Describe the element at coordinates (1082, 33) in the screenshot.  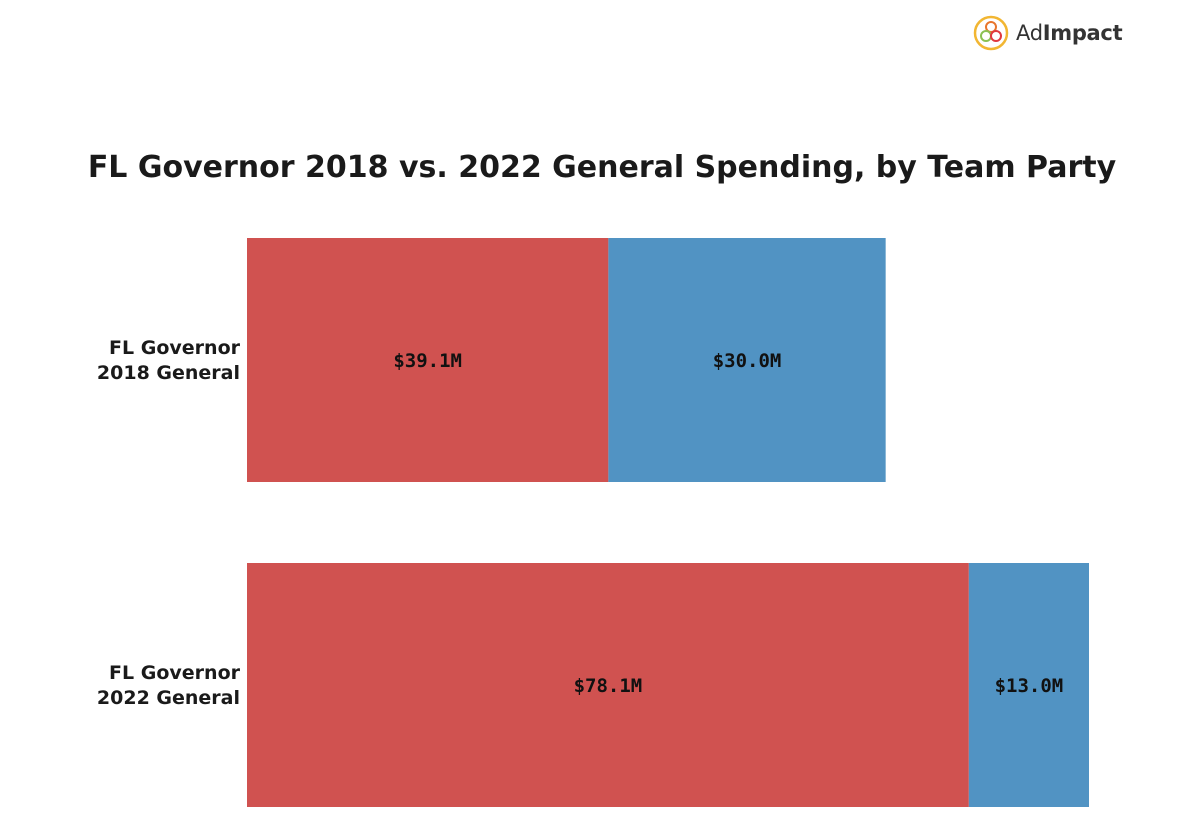
I see `logo-text-impact: Impact` at that location.